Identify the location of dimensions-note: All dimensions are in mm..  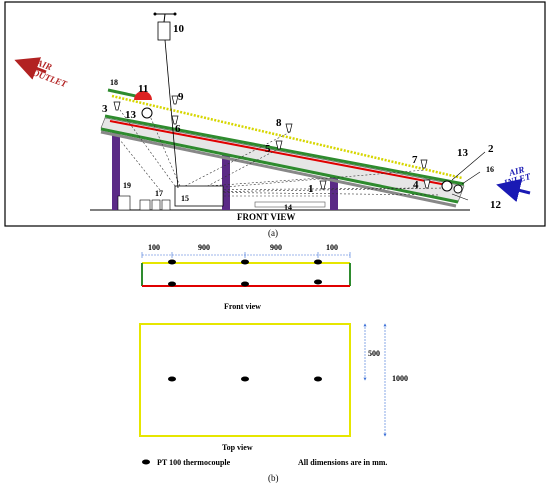
(342, 462).